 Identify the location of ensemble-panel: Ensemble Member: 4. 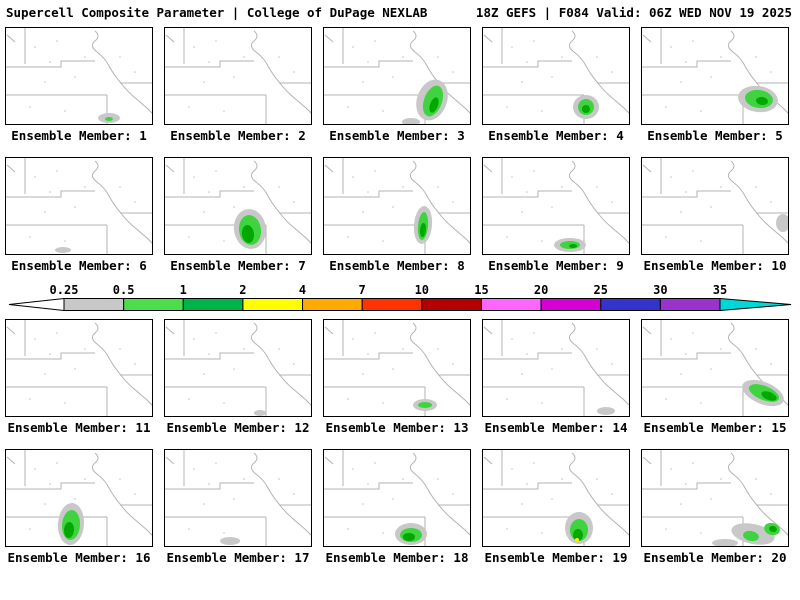
(556, 85).